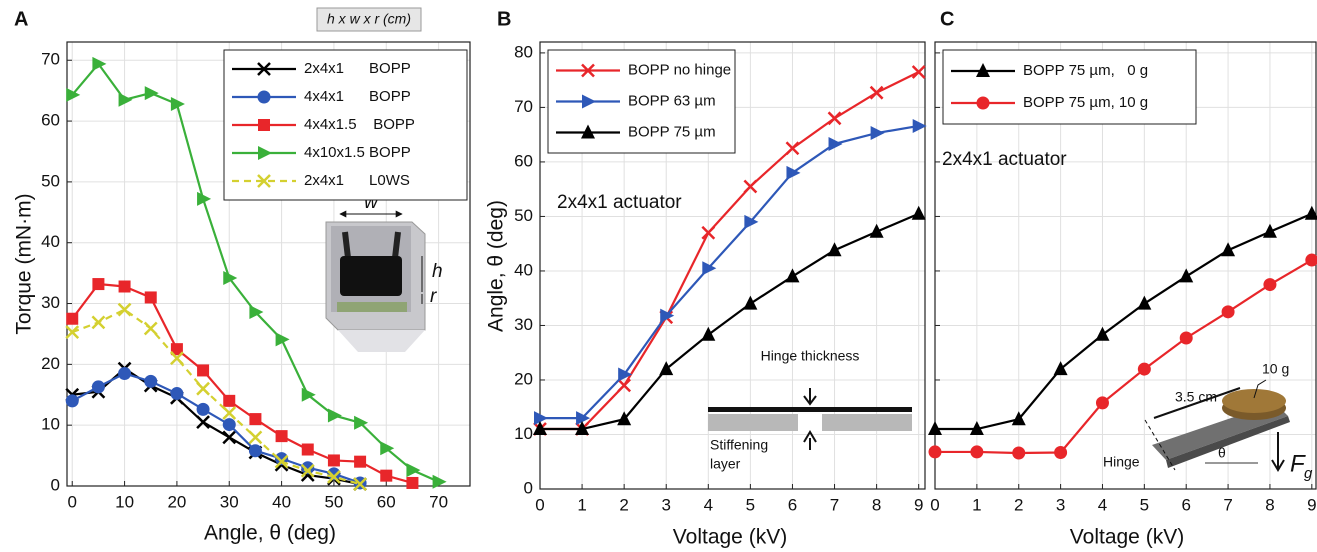 Image resolution: width=1317 pixels, height=552 pixels. Describe the element at coordinates (1069, 87) in the screenshot. I see `legend: BOPP 75 µm, 0 g BOPP 75 µm, 10 g` at that location.